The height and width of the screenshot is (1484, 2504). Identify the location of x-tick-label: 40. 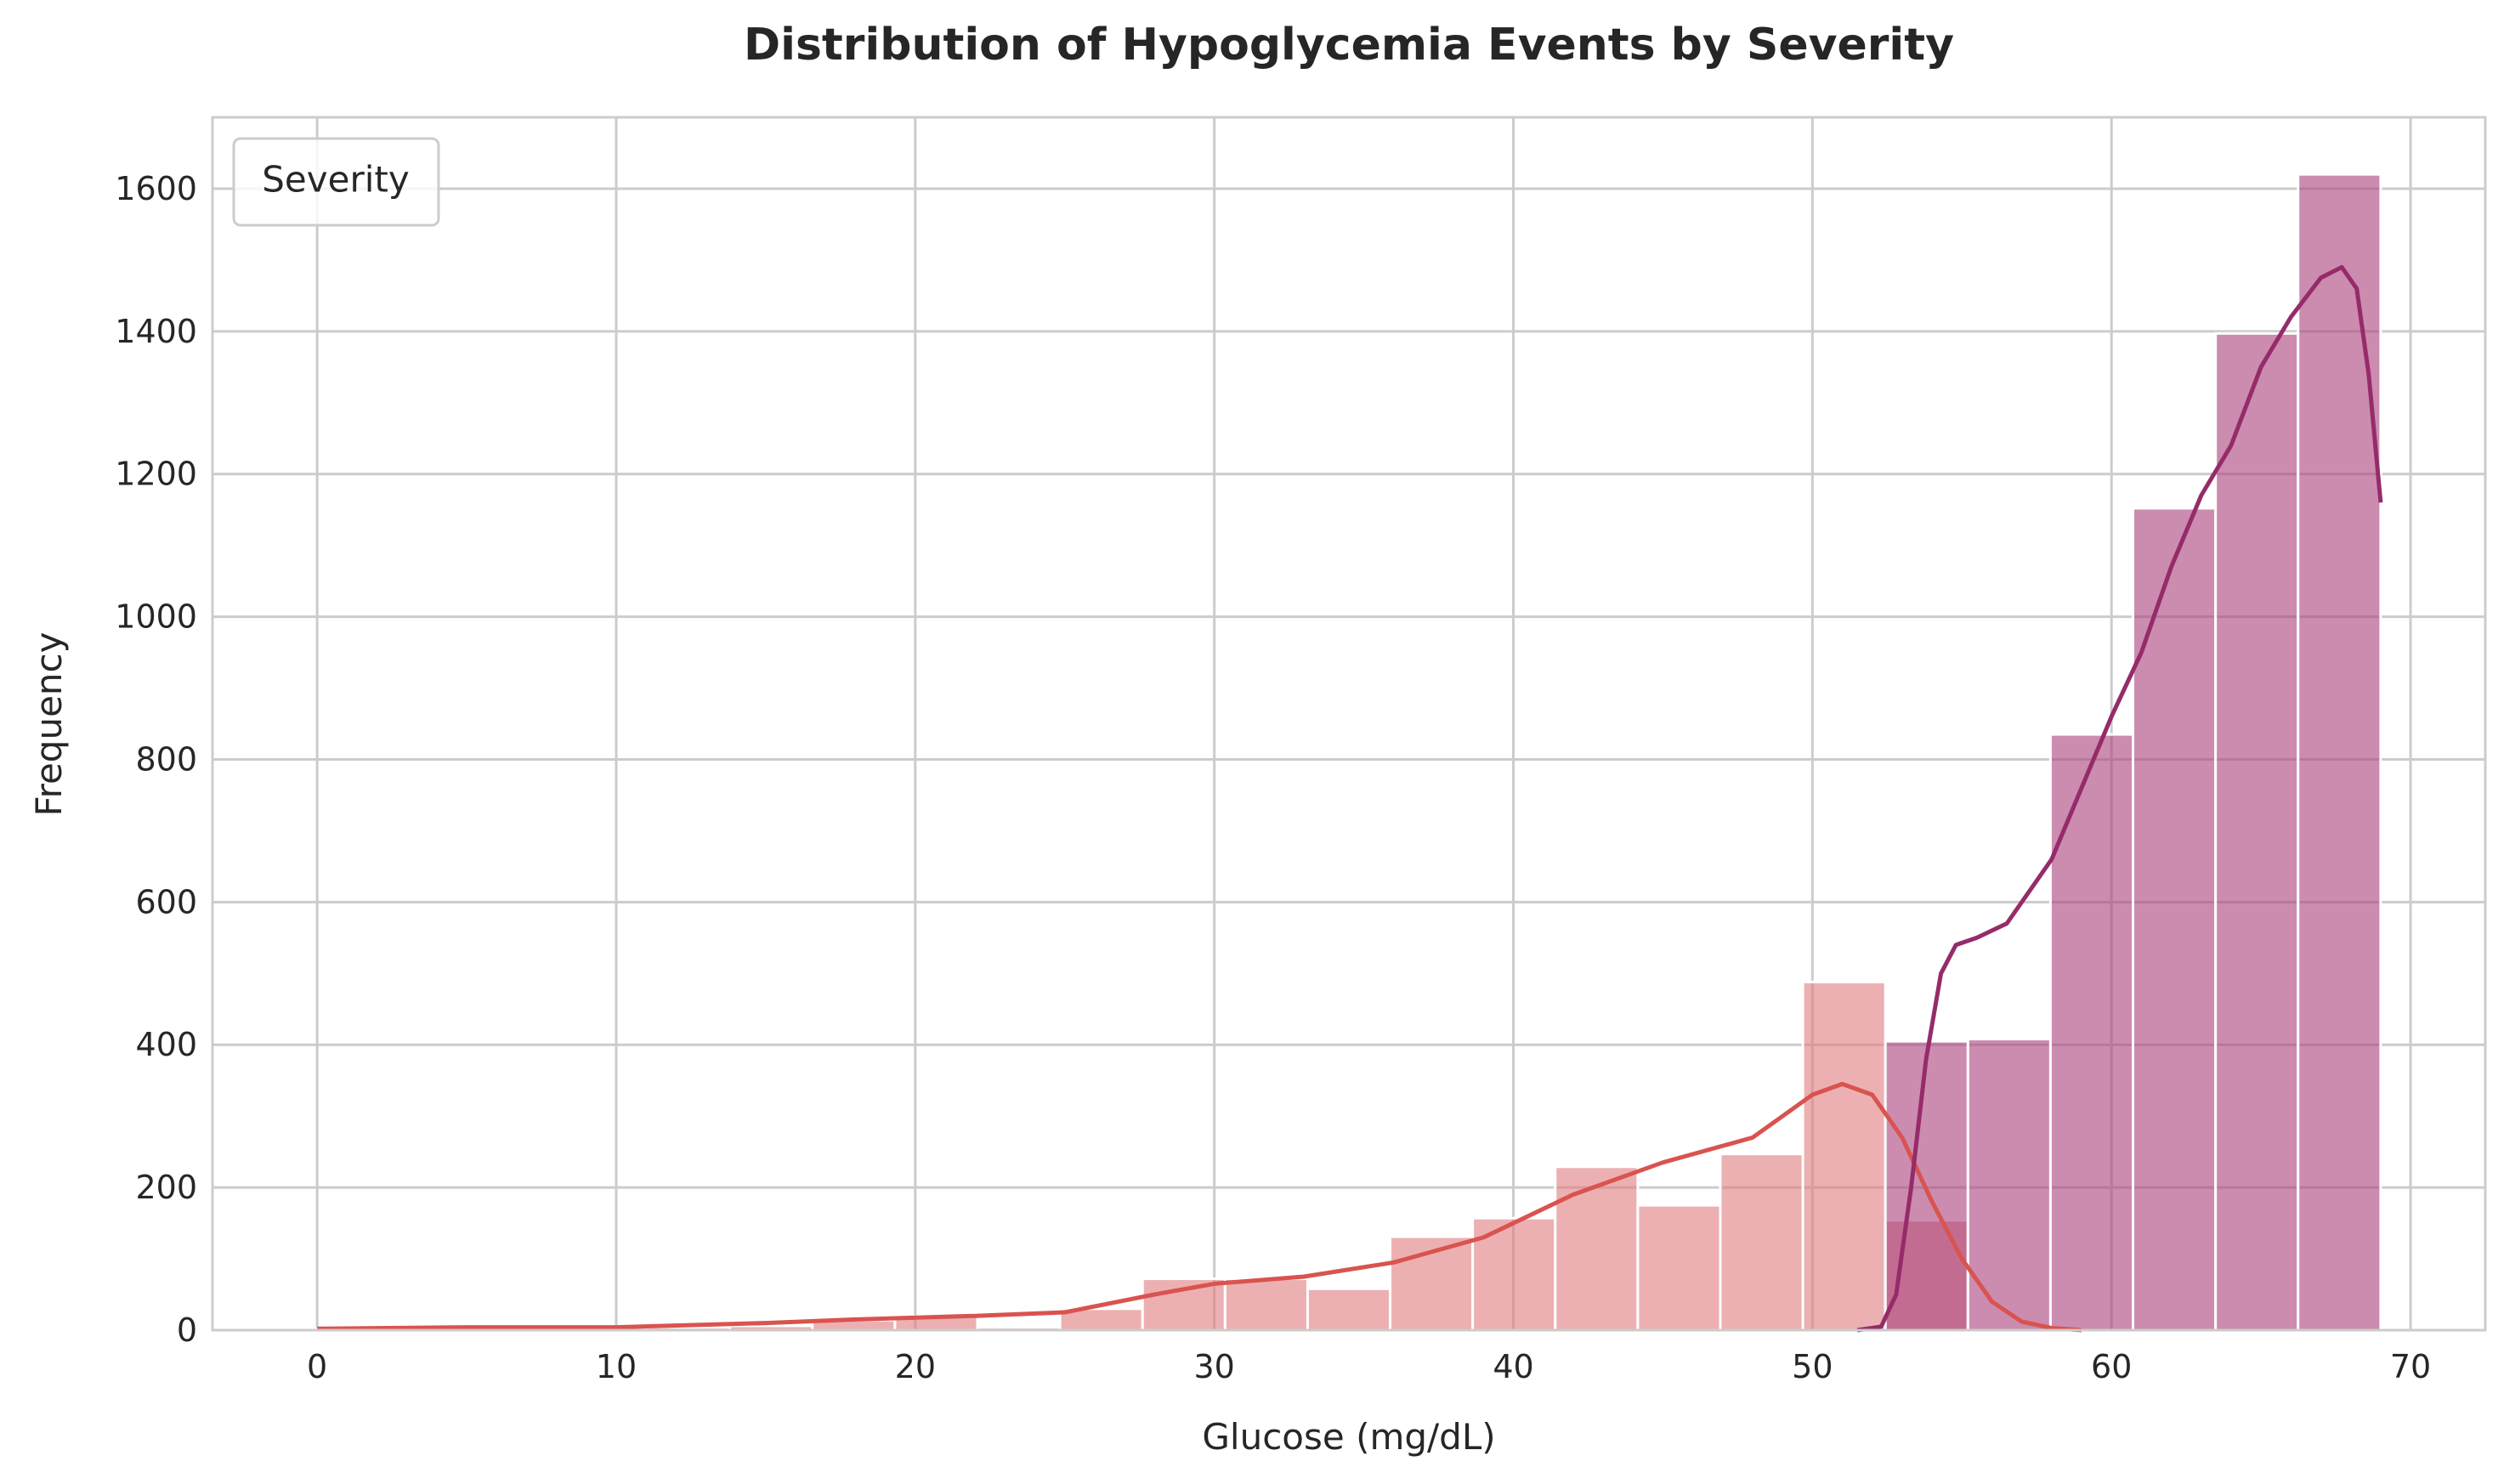
(1513, 1366).